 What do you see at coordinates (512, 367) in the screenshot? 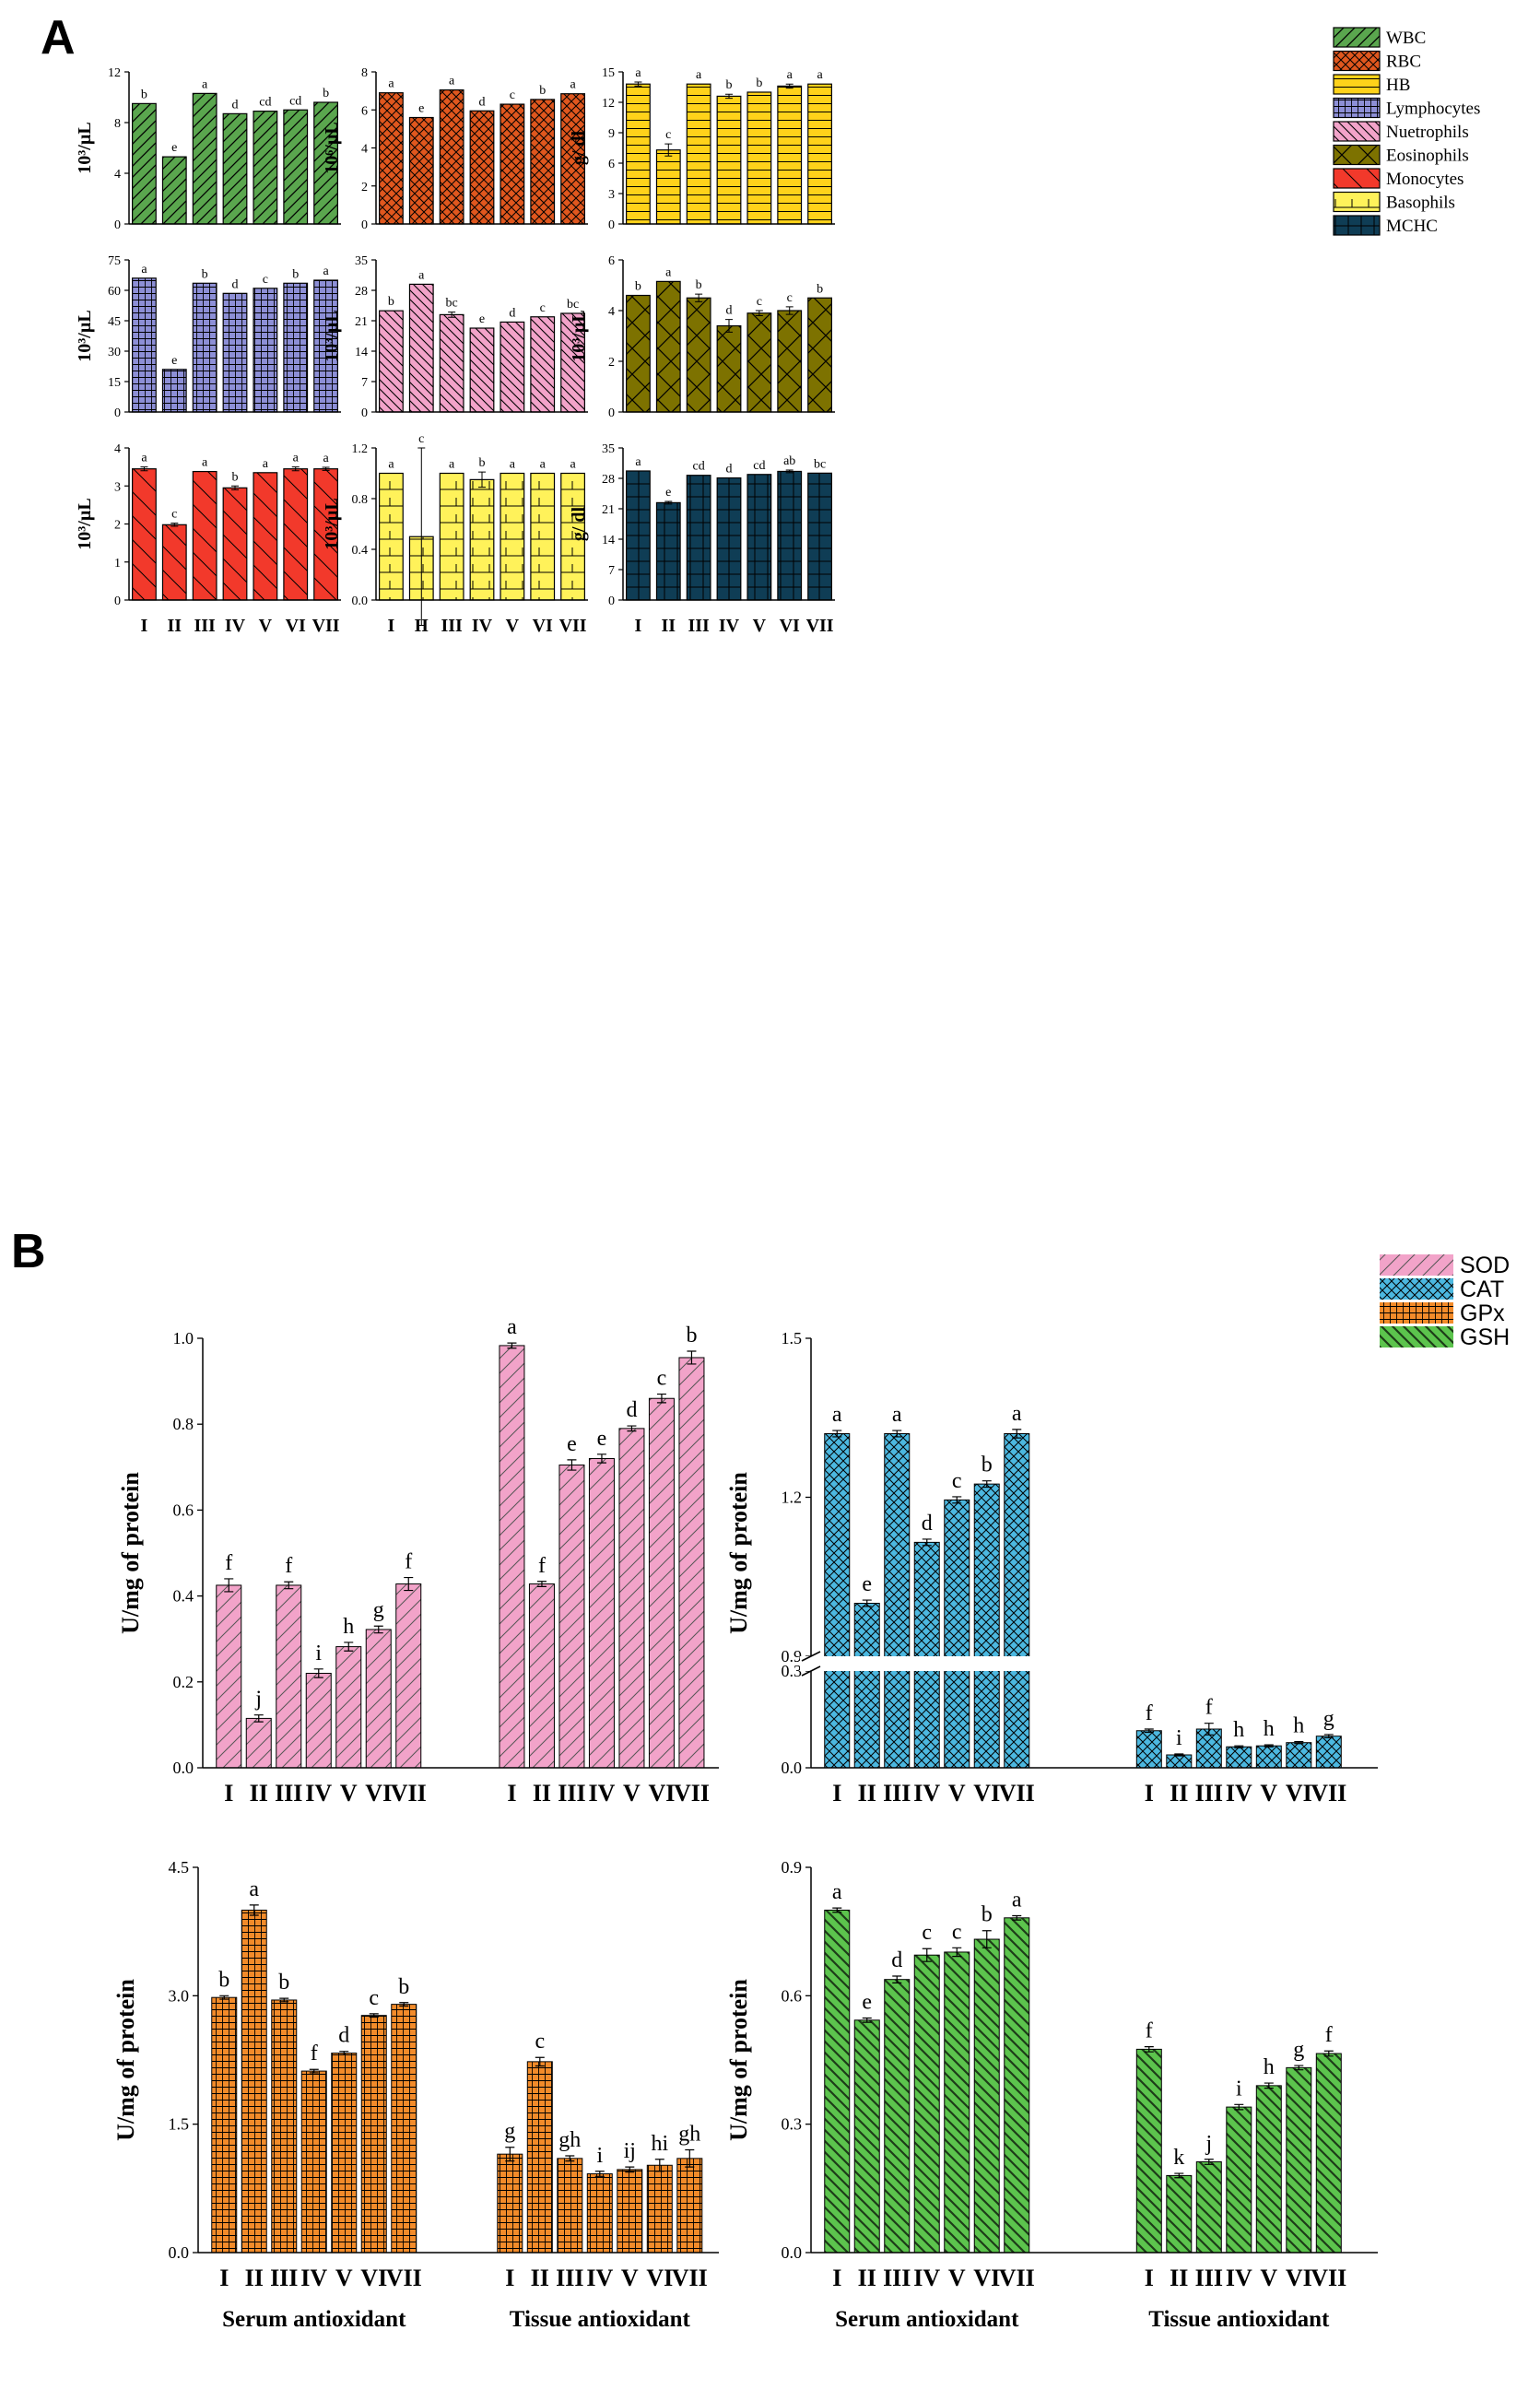
I see `bar-neu-V` at bounding box center [512, 367].